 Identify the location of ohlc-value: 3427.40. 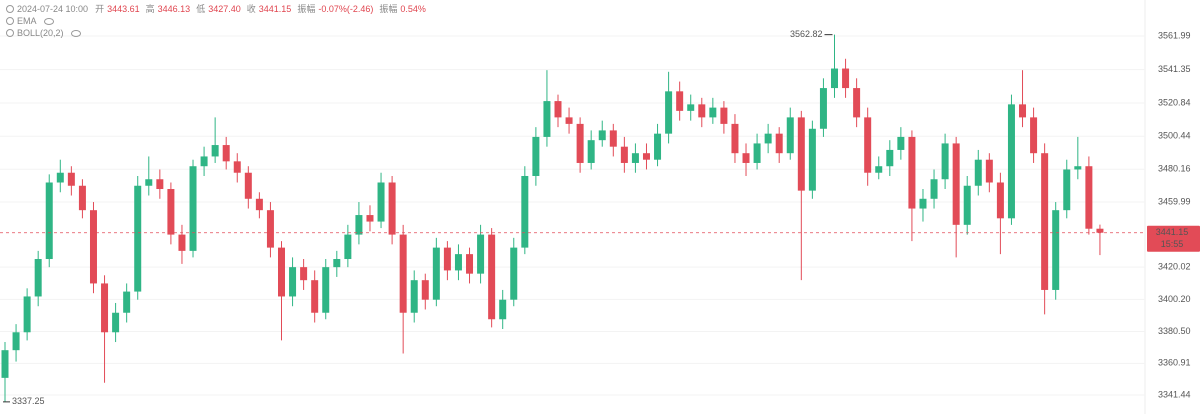
(224, 9).